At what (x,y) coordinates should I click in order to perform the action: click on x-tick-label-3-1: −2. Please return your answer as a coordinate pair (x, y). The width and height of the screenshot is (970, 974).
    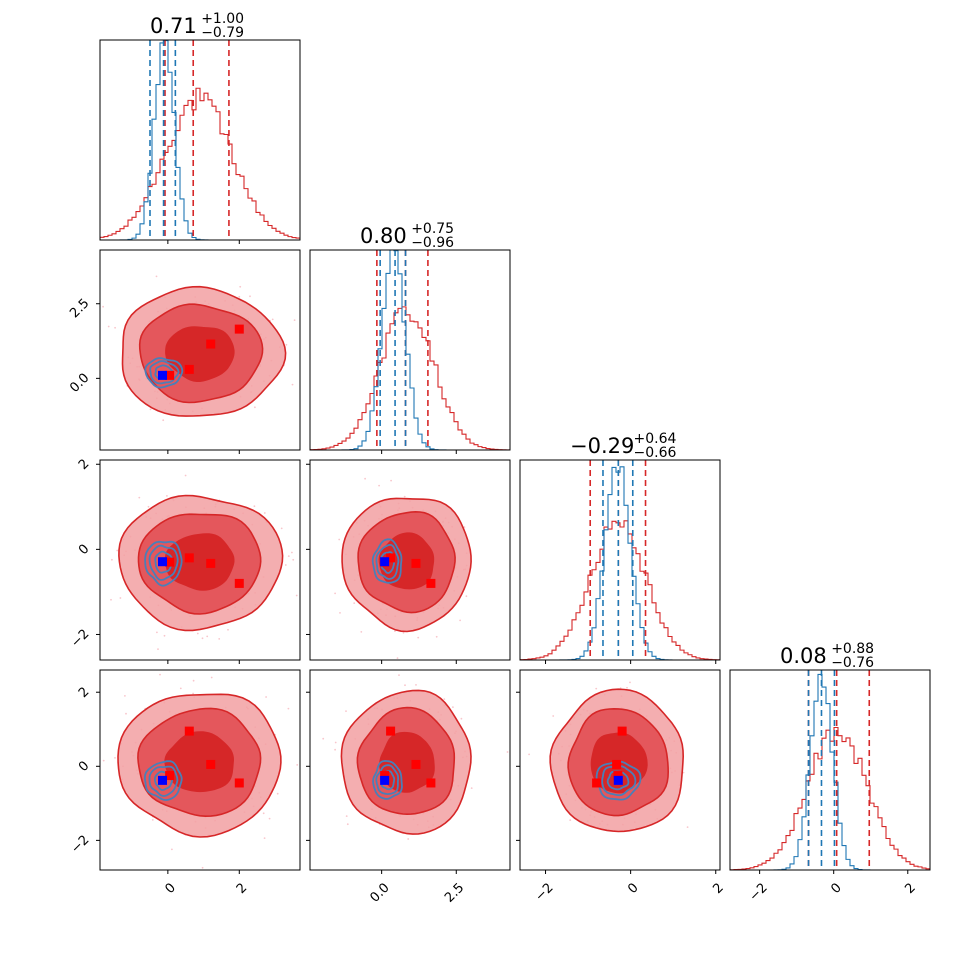
    Looking at the image, I should click on (544, 892).